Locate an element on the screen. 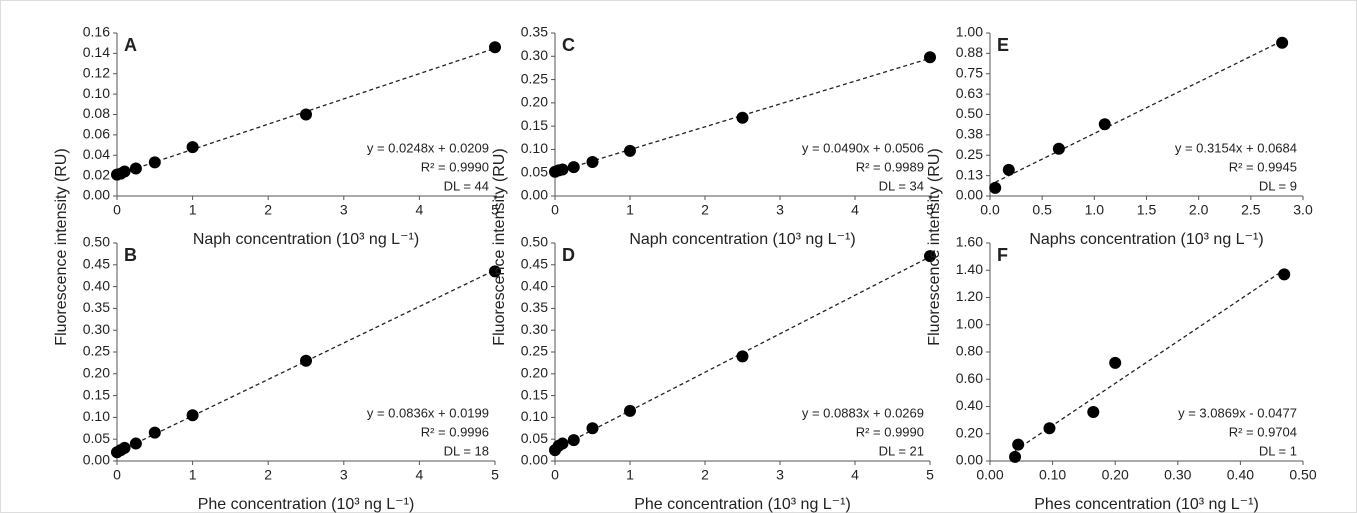 Image resolution: width=1357 pixels, height=513 pixels. y-tick-label: 0.50 is located at coordinates (969, 113).